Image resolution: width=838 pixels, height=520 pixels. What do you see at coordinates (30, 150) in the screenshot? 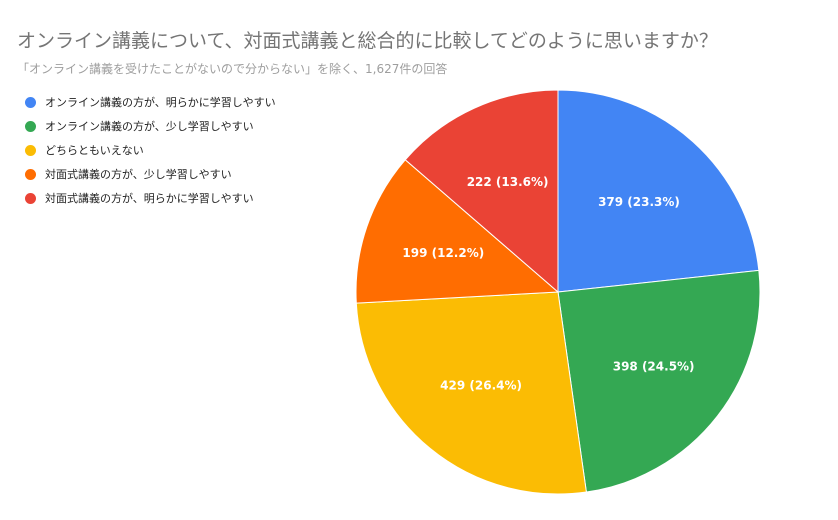
I see `legend-dot-neutral` at bounding box center [30, 150].